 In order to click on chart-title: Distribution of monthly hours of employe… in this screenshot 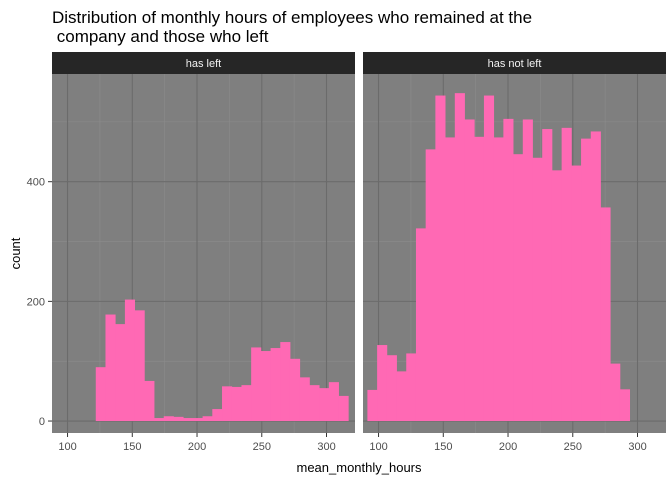, I will do `click(292, 27)`.